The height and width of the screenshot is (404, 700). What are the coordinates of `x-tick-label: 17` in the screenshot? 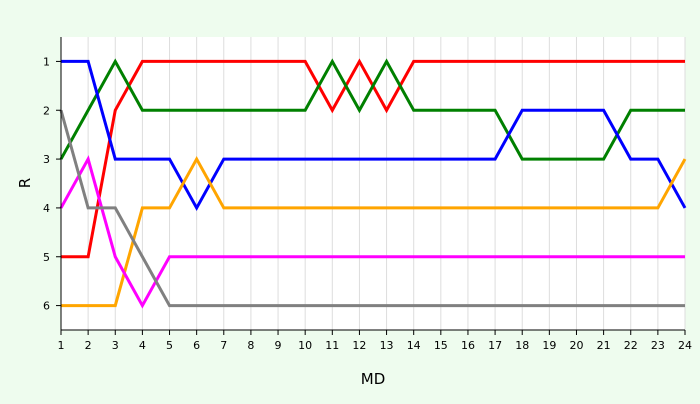 It's located at (495, 345).